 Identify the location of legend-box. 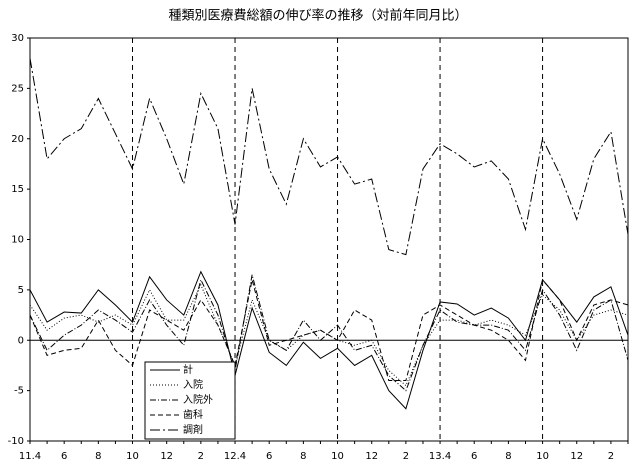
(190, 400).